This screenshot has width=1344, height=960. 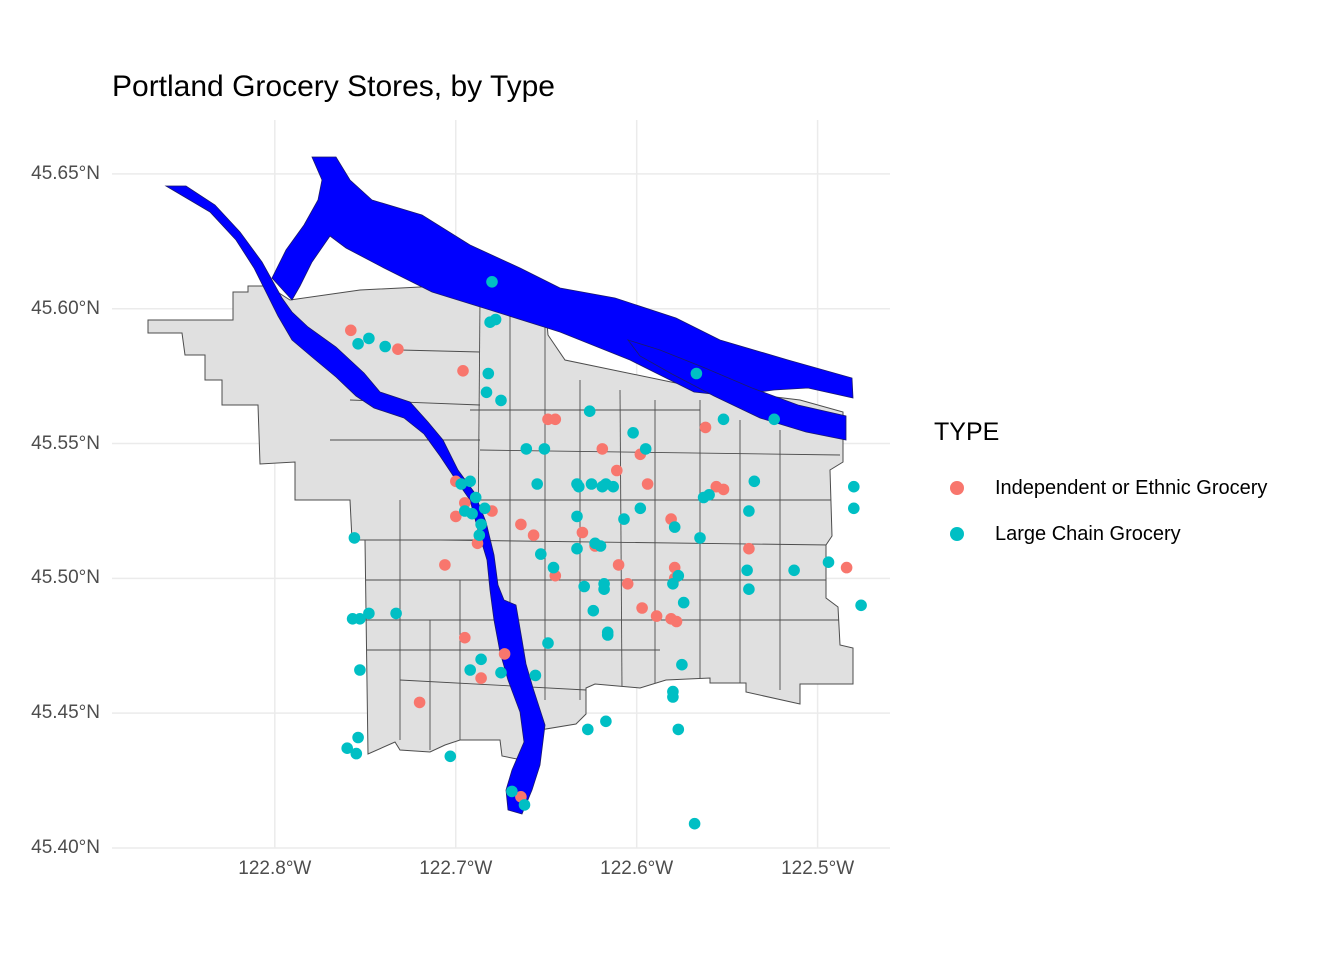 What do you see at coordinates (65, 443) in the screenshot?
I see `y-tick-label: 45.55°N` at bounding box center [65, 443].